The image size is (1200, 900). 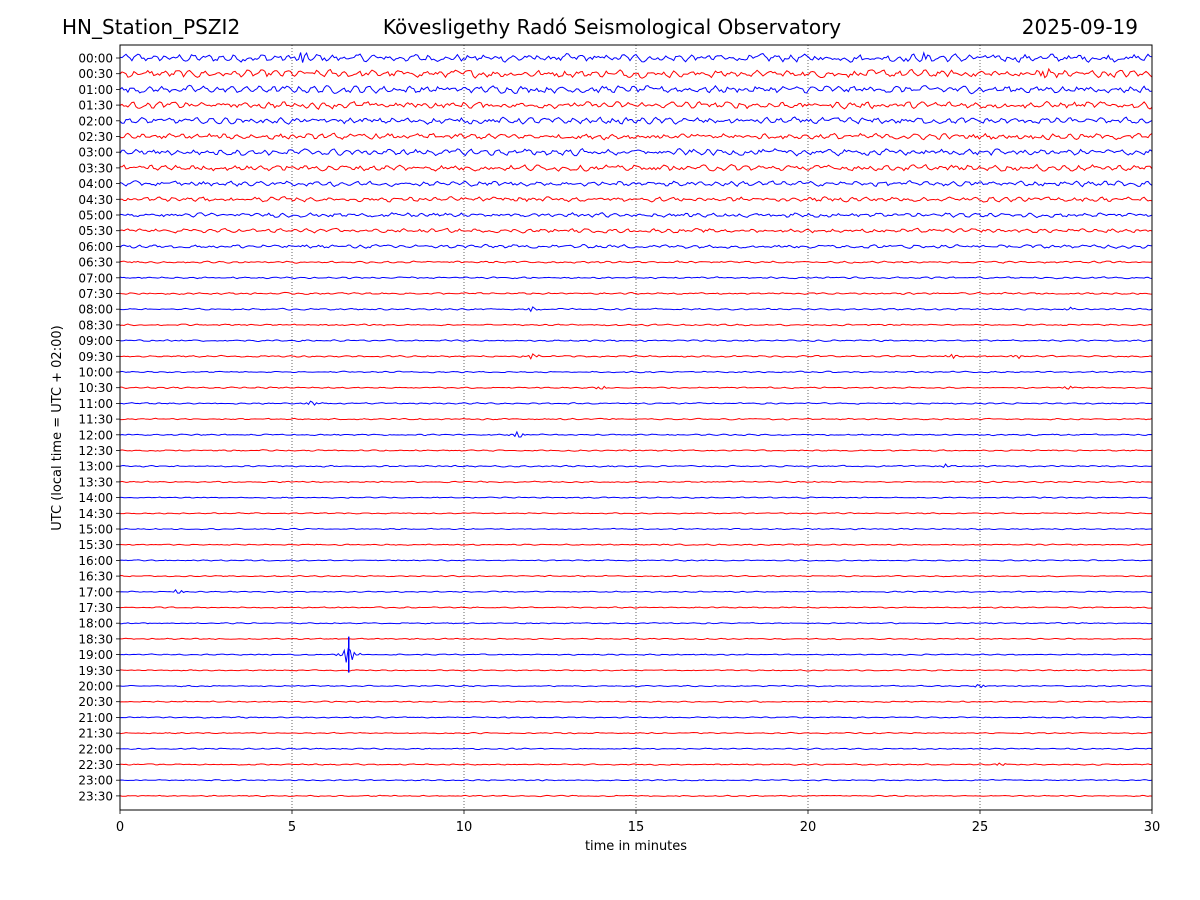 What do you see at coordinates (95, 608) in the screenshot?
I see `ytick-label-1730: 17:30` at bounding box center [95, 608].